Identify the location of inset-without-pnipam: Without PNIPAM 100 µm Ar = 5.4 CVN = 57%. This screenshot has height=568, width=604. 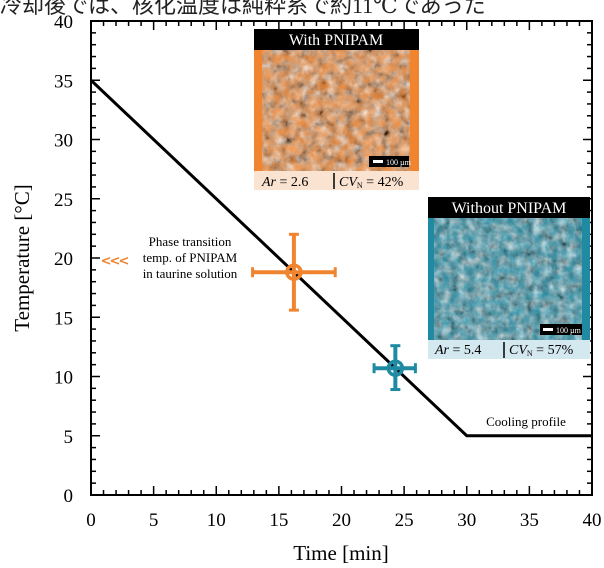
(509, 278).